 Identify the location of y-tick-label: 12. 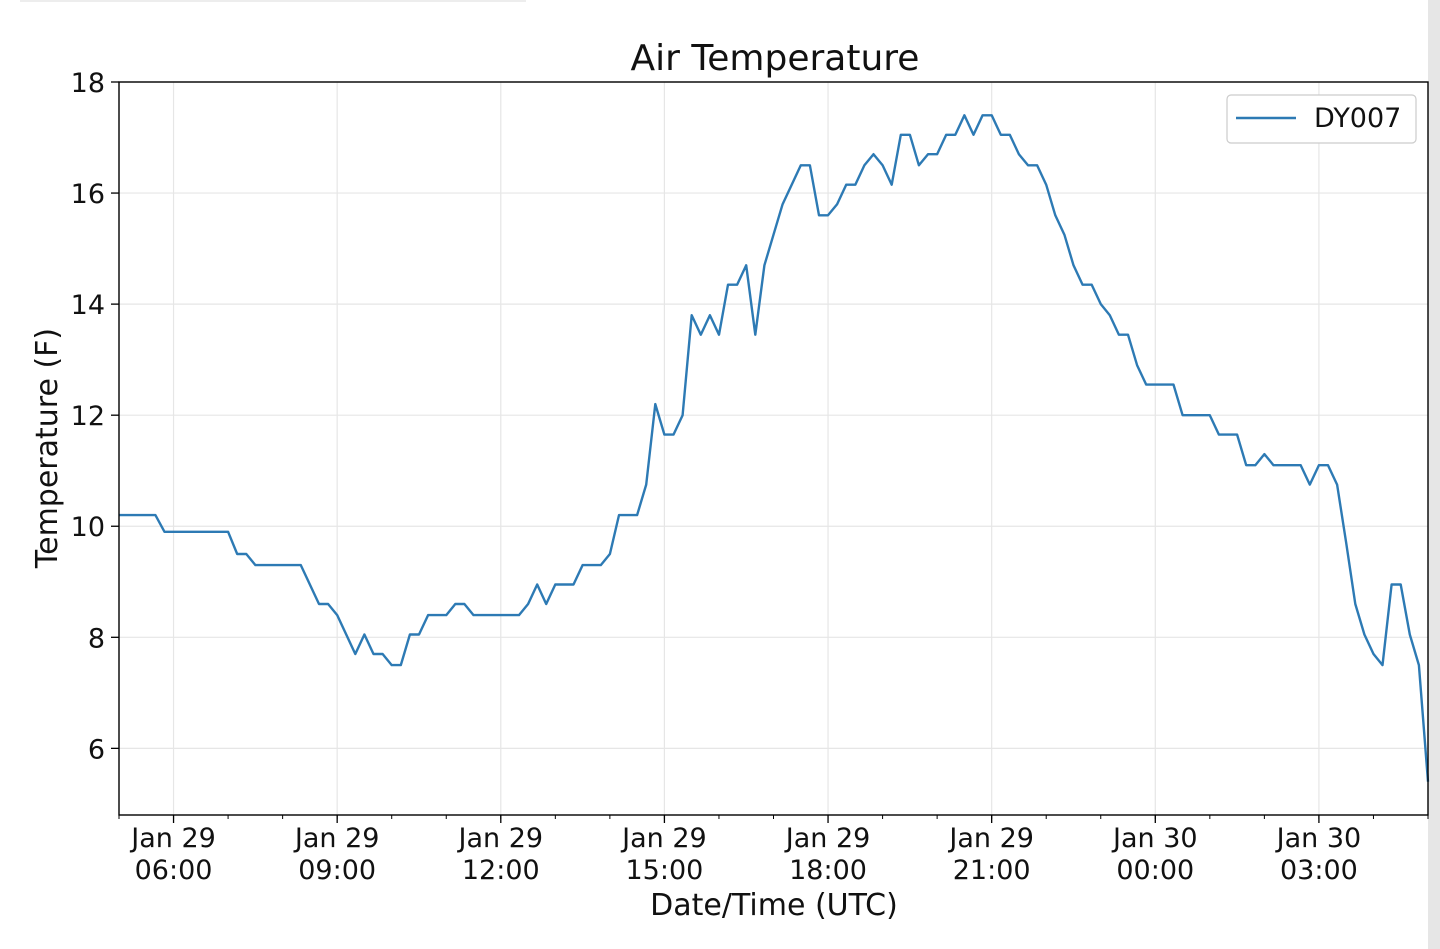
(88, 416).